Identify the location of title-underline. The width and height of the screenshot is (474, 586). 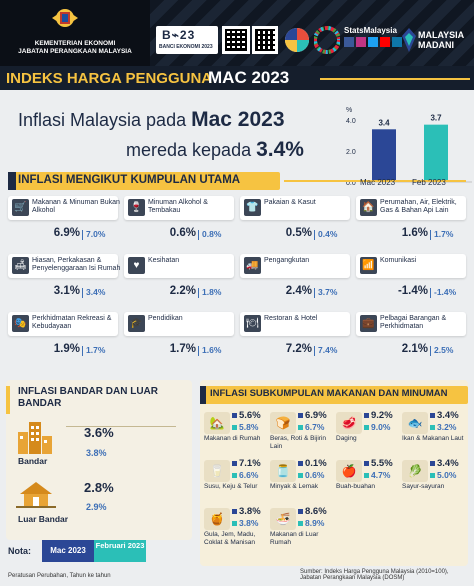
(395, 79).